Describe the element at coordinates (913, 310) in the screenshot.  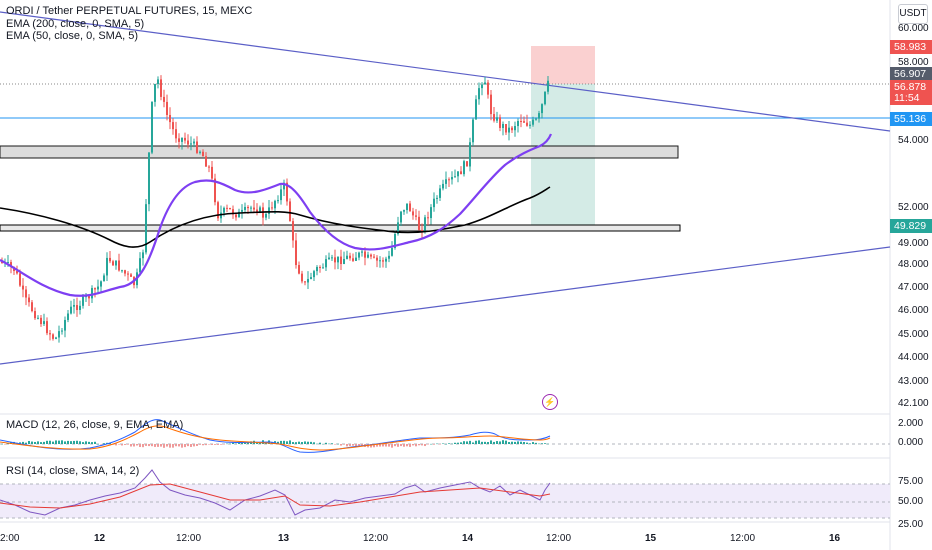
I see `price-tick: 46.000` at that location.